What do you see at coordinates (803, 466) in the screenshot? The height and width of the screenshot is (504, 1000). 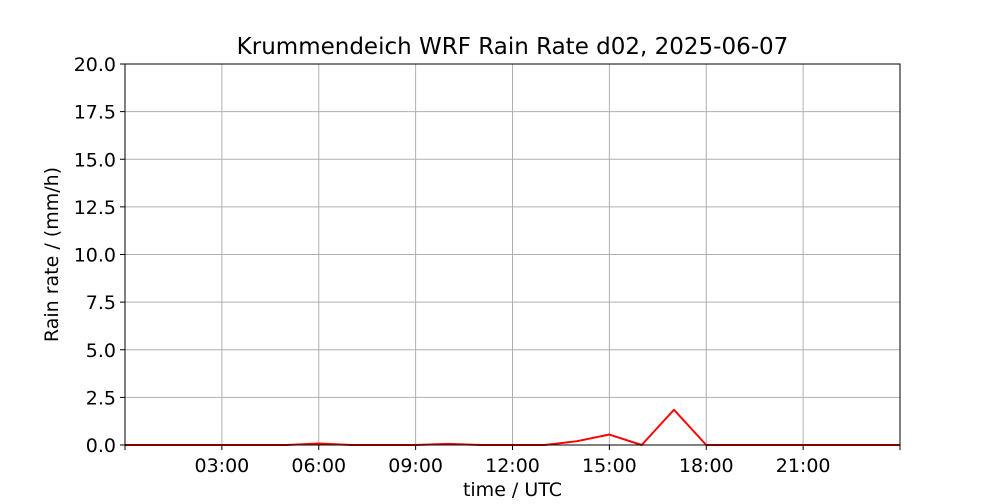 I see `x-tick-label: 21:00` at bounding box center [803, 466].